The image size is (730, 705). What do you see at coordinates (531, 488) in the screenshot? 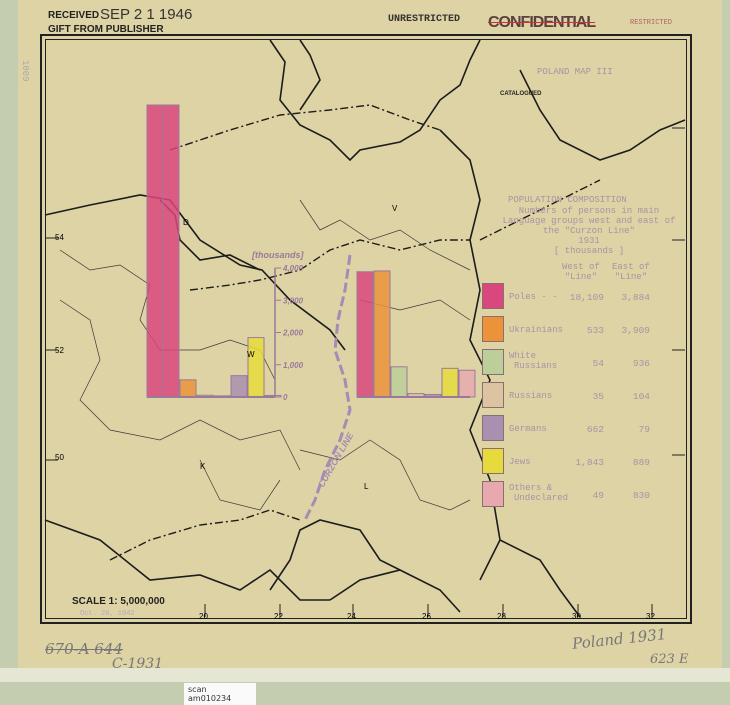
I see `legend-label: Others &` at bounding box center [531, 488].